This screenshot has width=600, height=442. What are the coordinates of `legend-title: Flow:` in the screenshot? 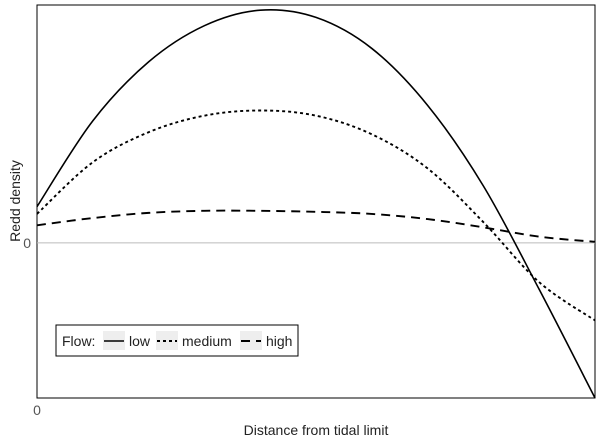 It's located at (78, 341).